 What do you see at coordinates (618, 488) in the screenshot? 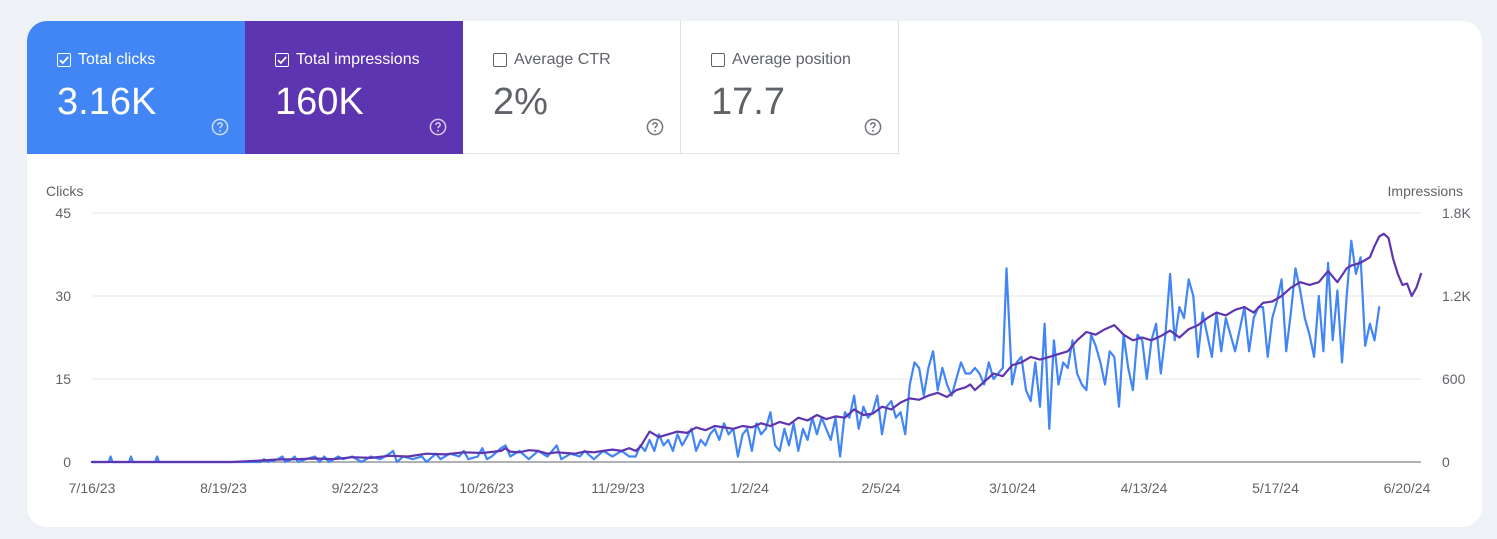
I see `x-tick-label: 11/29/23` at bounding box center [618, 488].